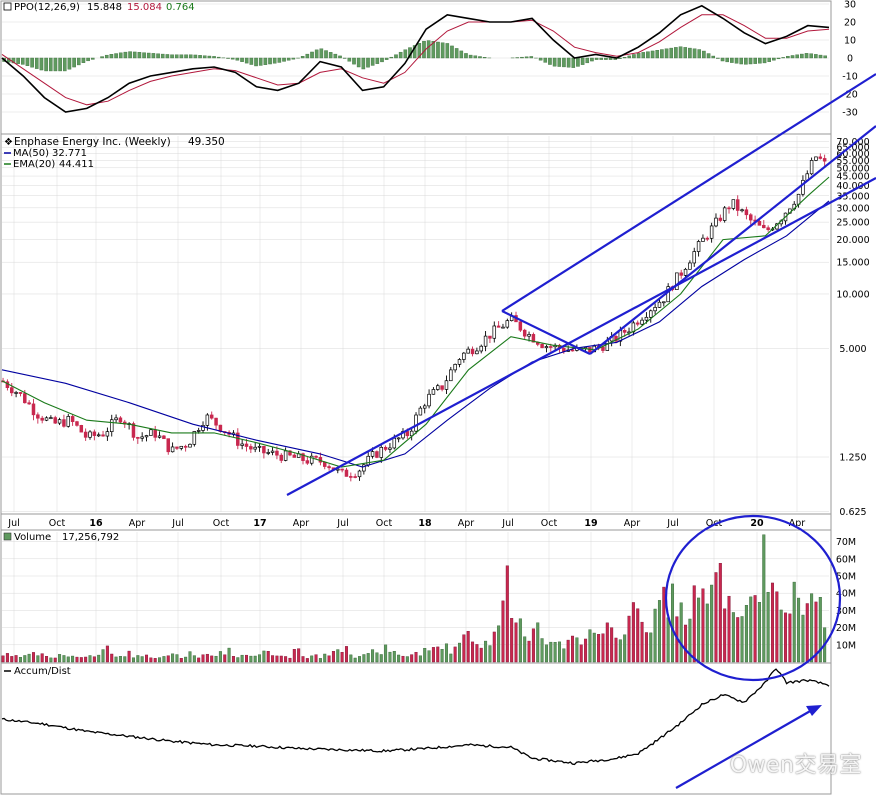  What do you see at coordinates (7, 6) in the screenshot?
I see `ppo-legend-swatch` at bounding box center [7, 6].